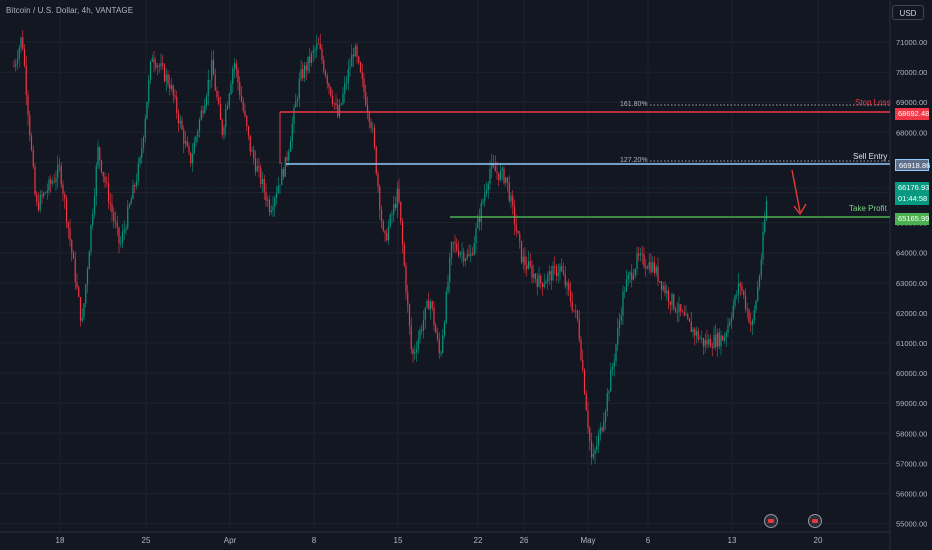 The height and width of the screenshot is (550, 932). Describe the element at coordinates (912, 219) in the screenshot. I see `take-profit-price-tag: 65165.99` at that location.